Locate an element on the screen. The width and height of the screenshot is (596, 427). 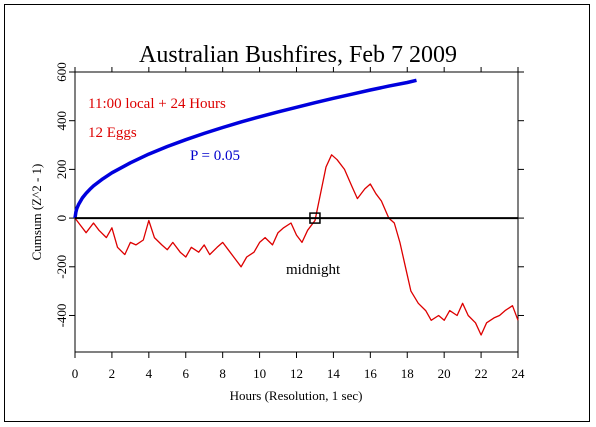
chart-title: Australian Bushfires, Feb 7 2009 is located at coordinates (298, 55).